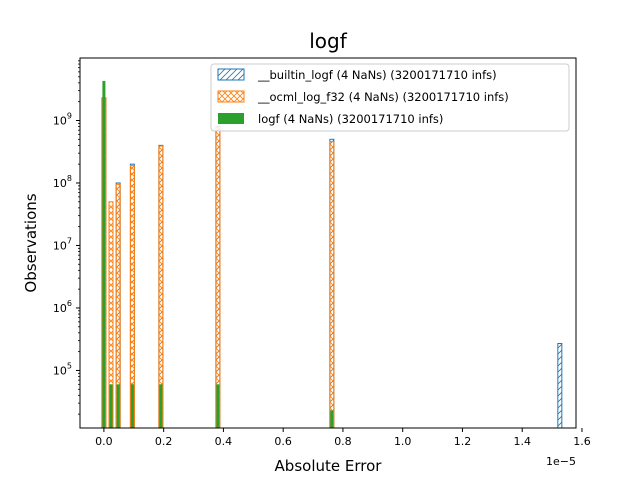 Image resolution: width=640 pixels, height=480 pixels. Describe the element at coordinates (329, 466) in the screenshot. I see `x-axis-label: Absolute Error` at that location.